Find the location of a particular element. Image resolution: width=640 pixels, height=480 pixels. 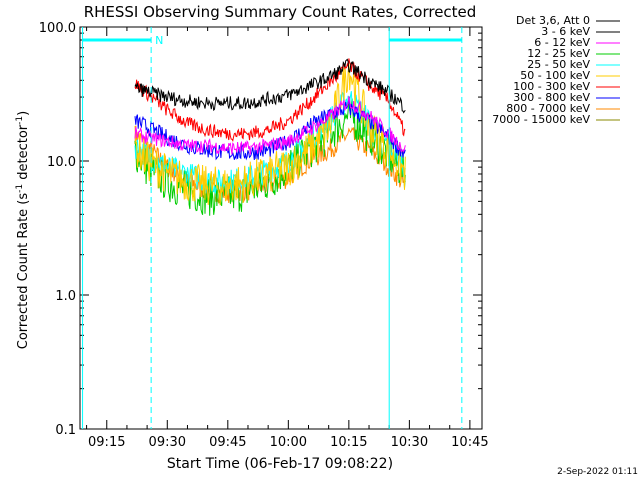

series-layer is located at coordinates (270, 137).